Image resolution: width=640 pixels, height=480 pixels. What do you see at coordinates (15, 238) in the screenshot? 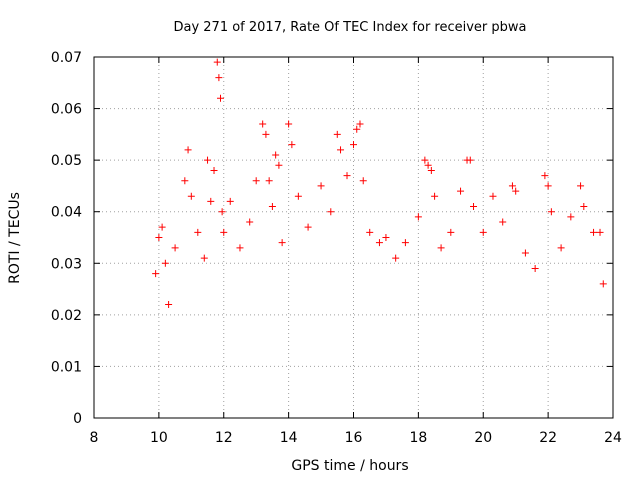
I see `y-axis-label: ROTI / TECUs` at bounding box center [15, 238].